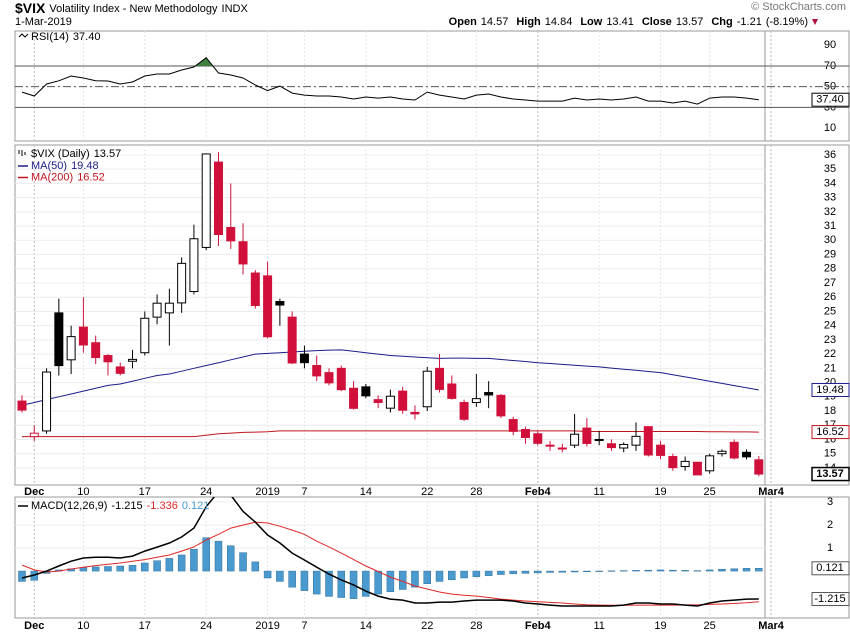 This screenshot has width=850, height=633. Describe the element at coordinates (83, 626) in the screenshot. I see `x-tick-label: 10` at that location.